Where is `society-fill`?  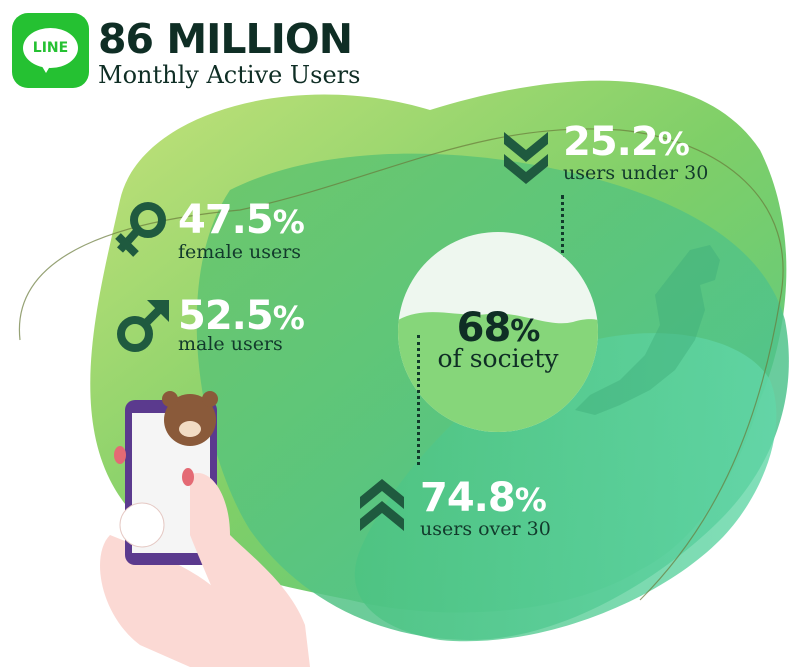 society-fill is located at coordinates (498, 372).